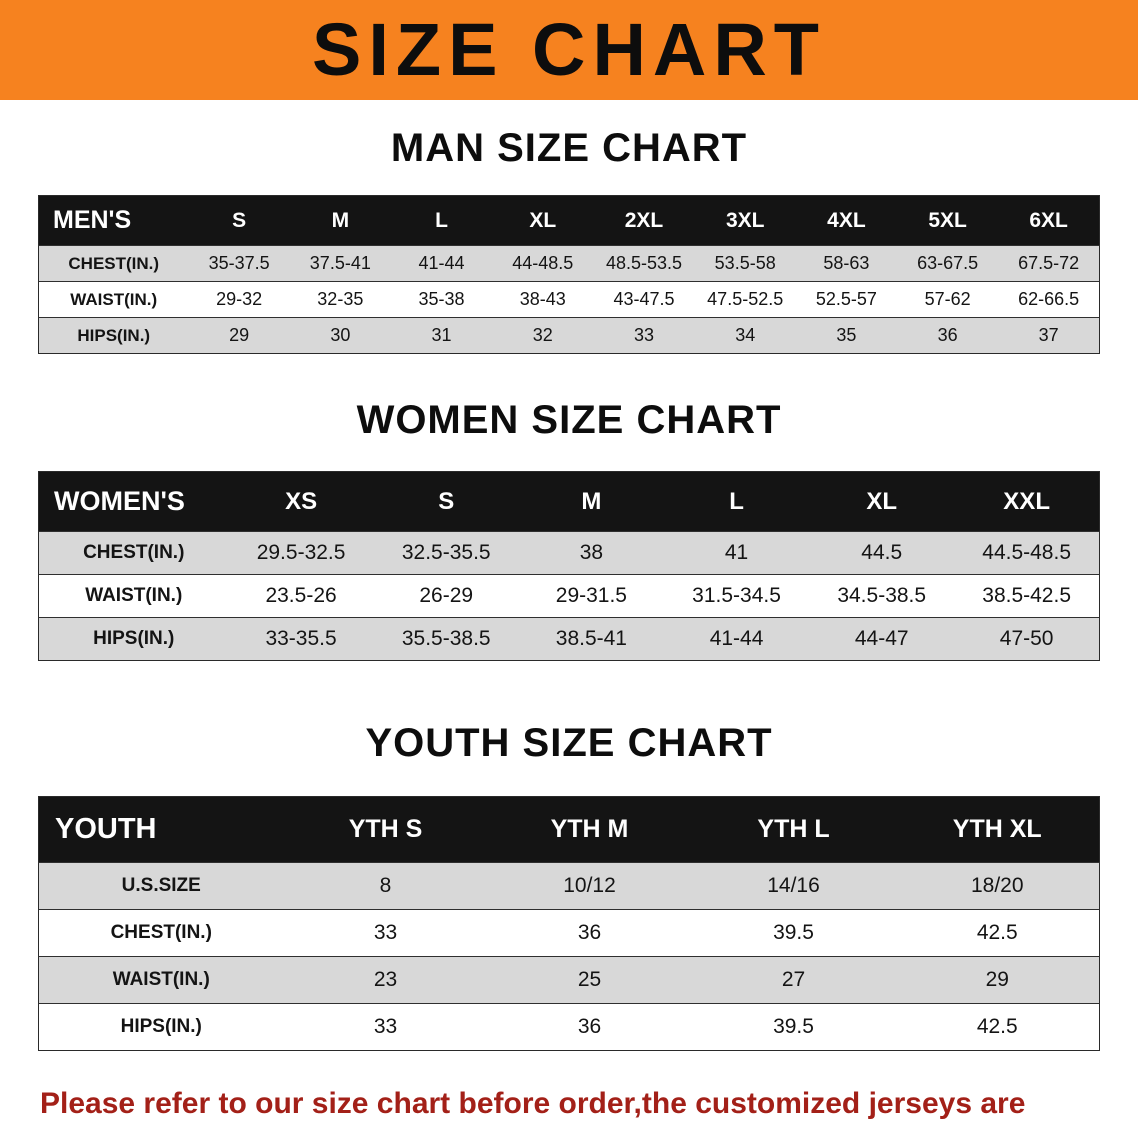 This screenshot has height=1132, width=1138. What do you see at coordinates (446, 638) in the screenshot?
I see `size-value-cell: 35.5-38.5` at bounding box center [446, 638].